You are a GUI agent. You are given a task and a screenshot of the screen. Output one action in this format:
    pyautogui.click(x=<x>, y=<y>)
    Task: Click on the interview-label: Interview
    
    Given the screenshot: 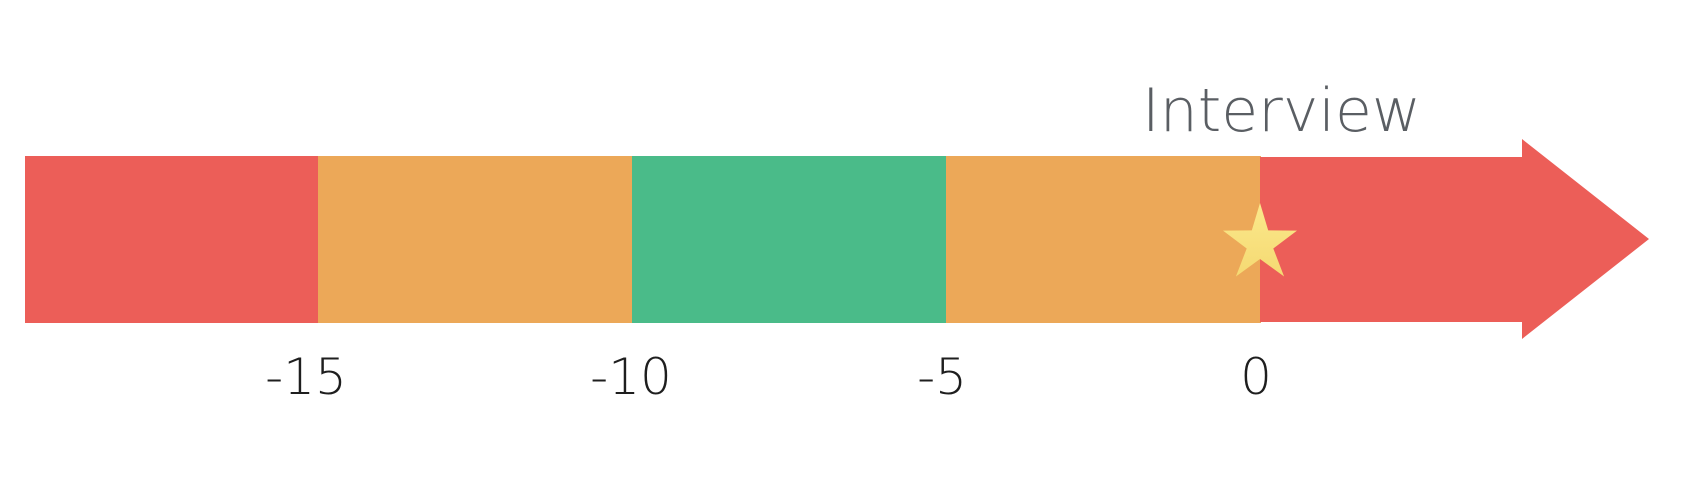 What is the action you would take?
    pyautogui.click(x=1281, y=111)
    